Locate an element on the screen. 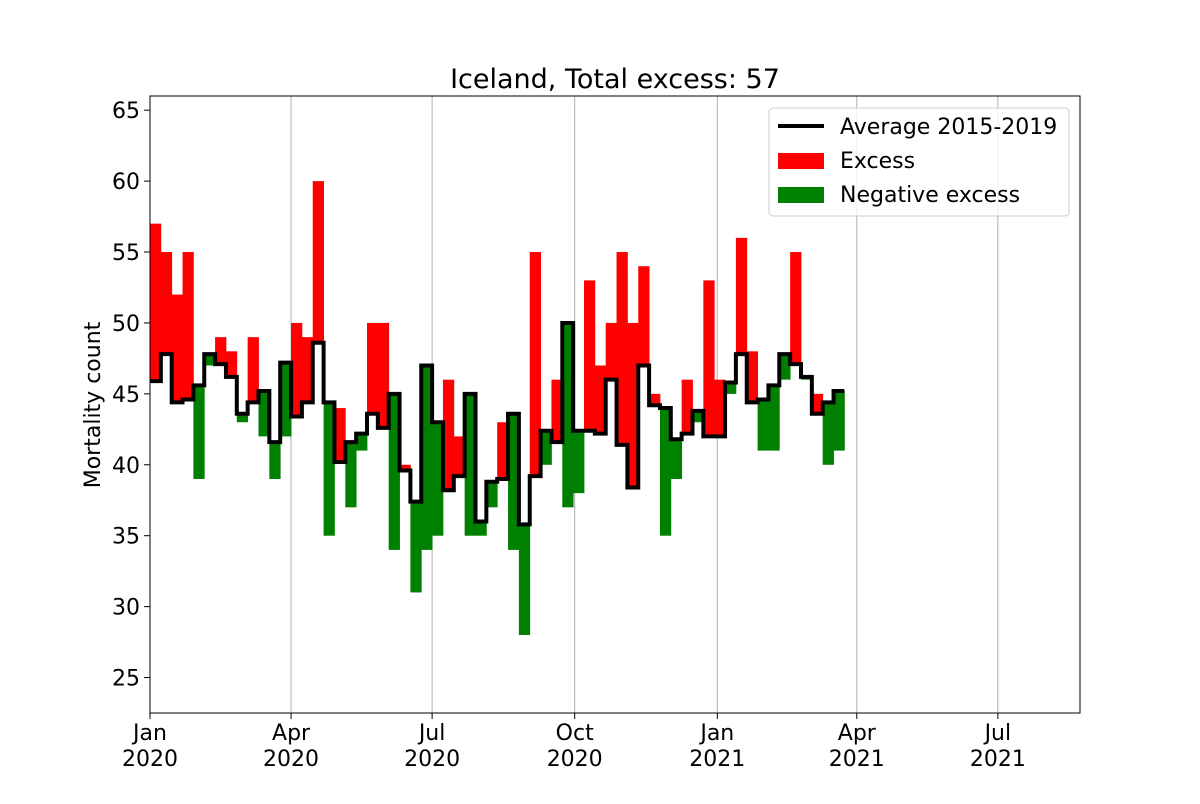  chart-title: Iceland, Total excess: 57 is located at coordinates (615, 79).